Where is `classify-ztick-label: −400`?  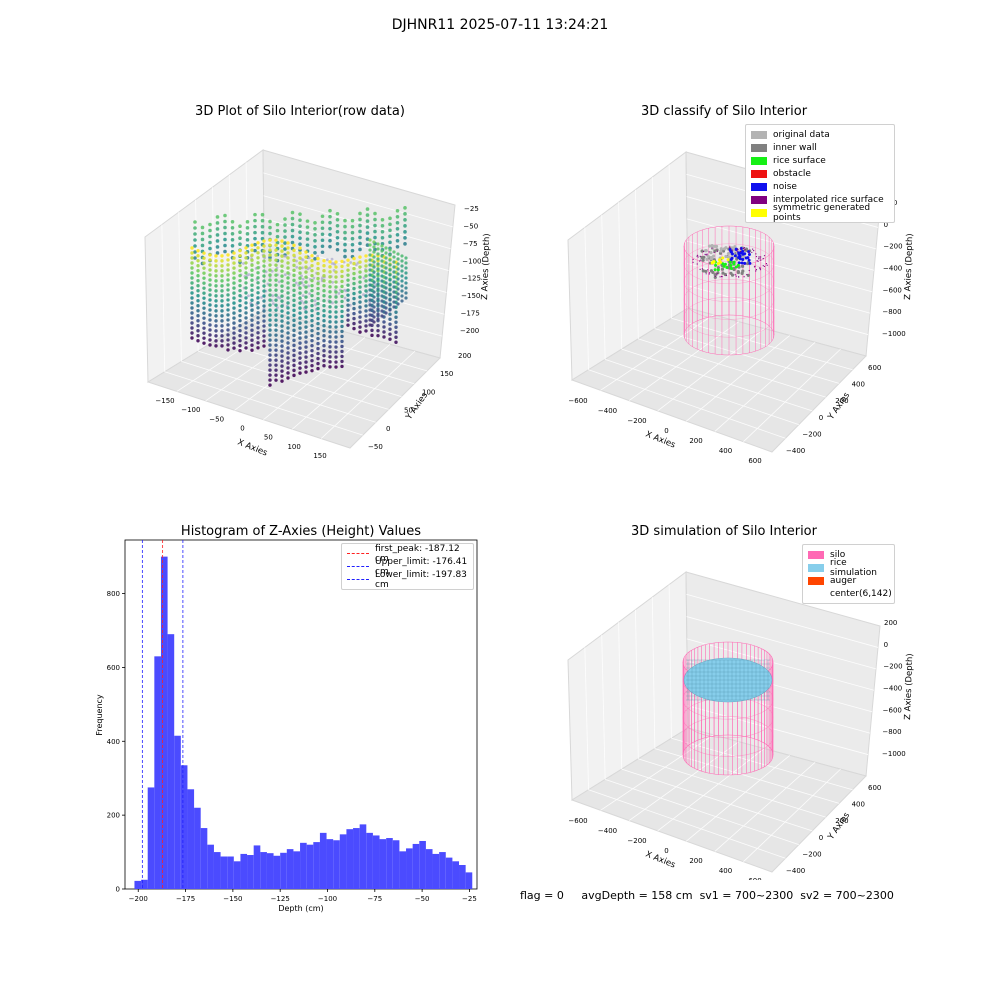 classify-ztick-label: −400 is located at coordinates (892, 269).